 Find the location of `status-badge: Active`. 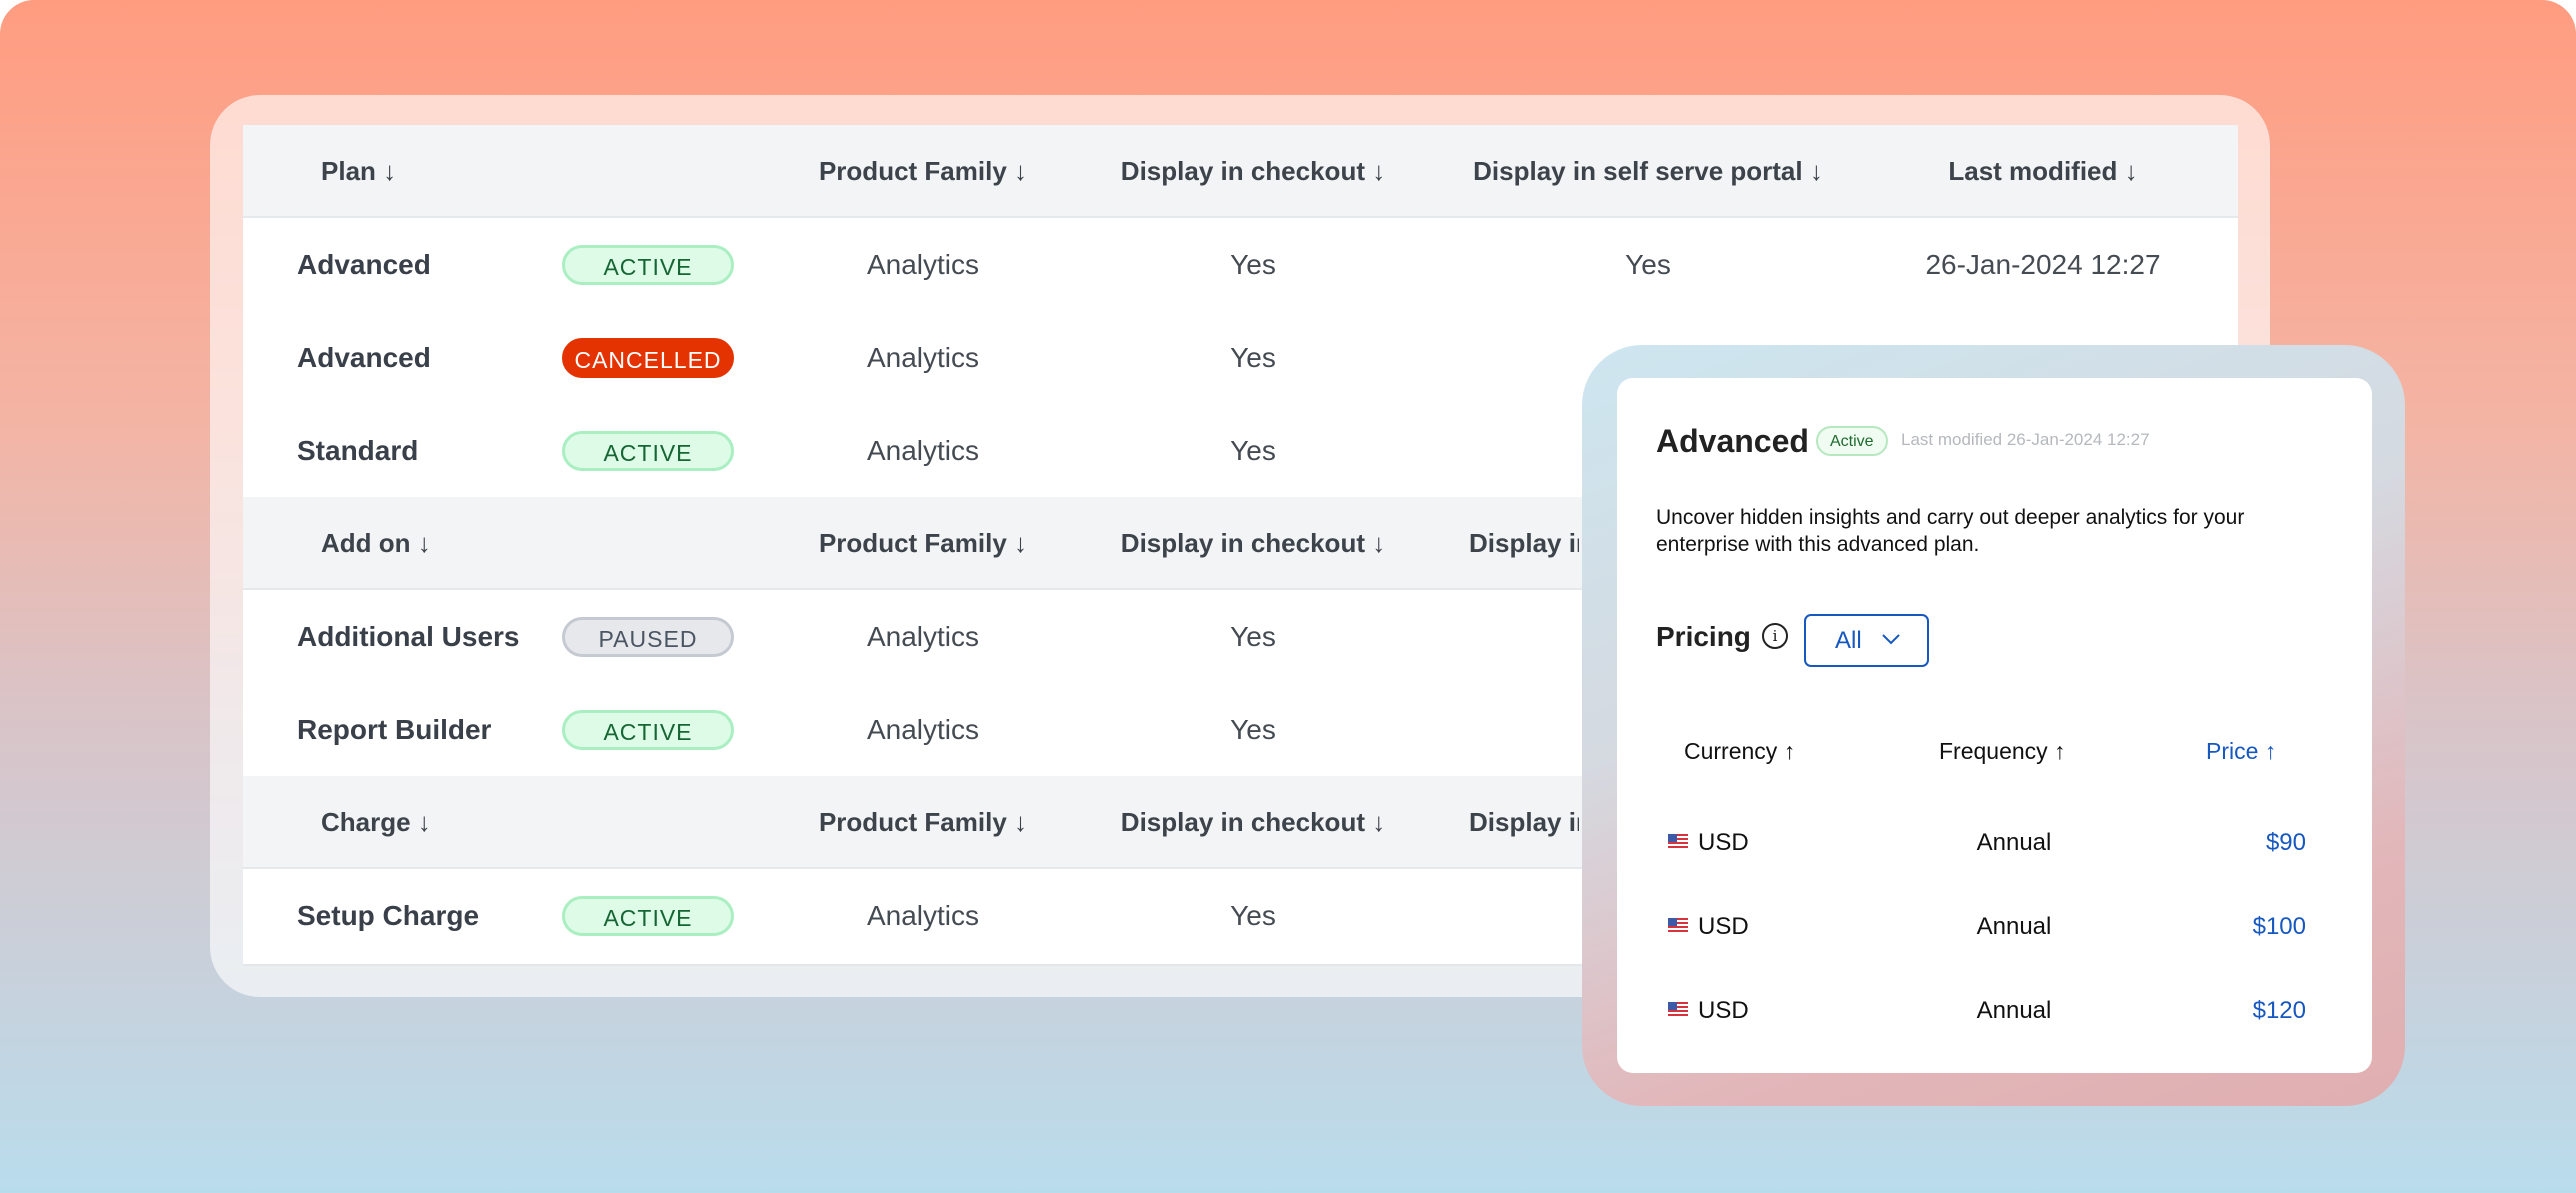

status-badge: Active is located at coordinates (1852, 441).